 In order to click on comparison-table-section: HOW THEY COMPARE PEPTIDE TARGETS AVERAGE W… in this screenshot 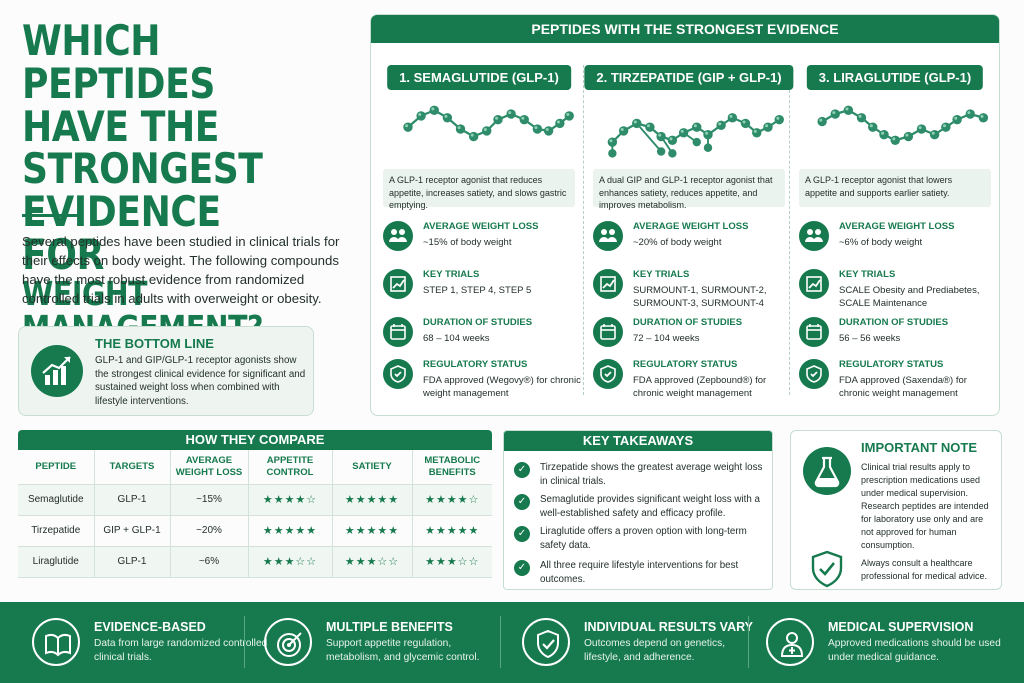, I will do `click(255, 510)`.